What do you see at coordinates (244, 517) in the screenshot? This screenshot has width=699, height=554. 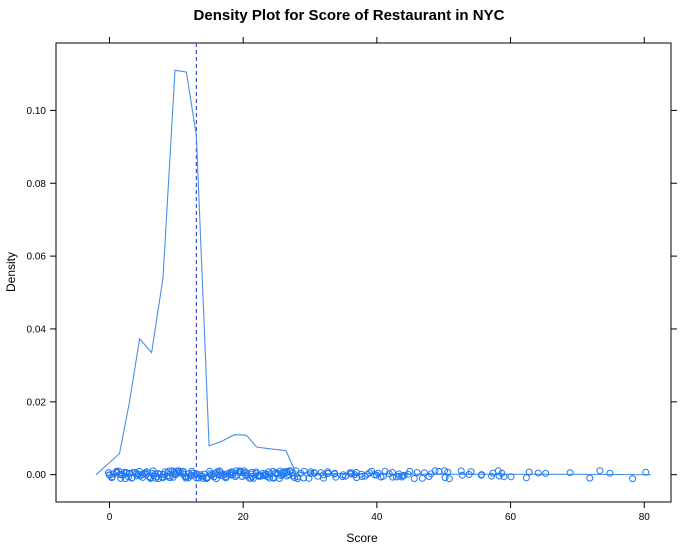 I see `x-tick-label: 20` at bounding box center [244, 517].